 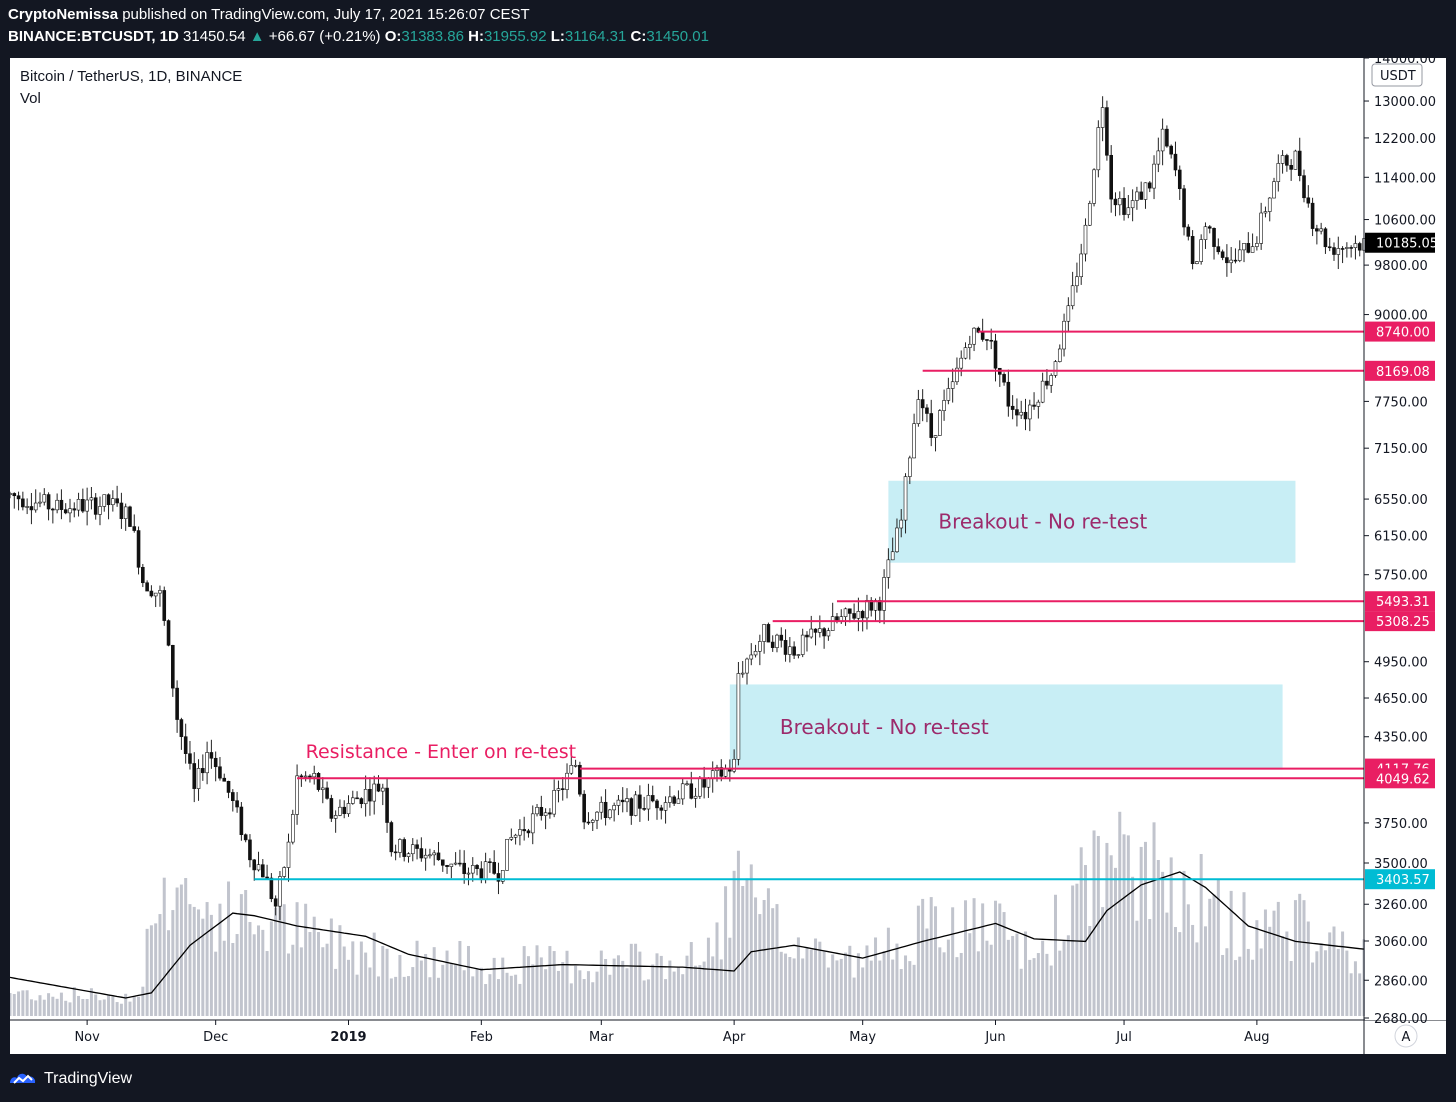 I want to click on footer-brand: TradingView, so click(x=70, y=1079).